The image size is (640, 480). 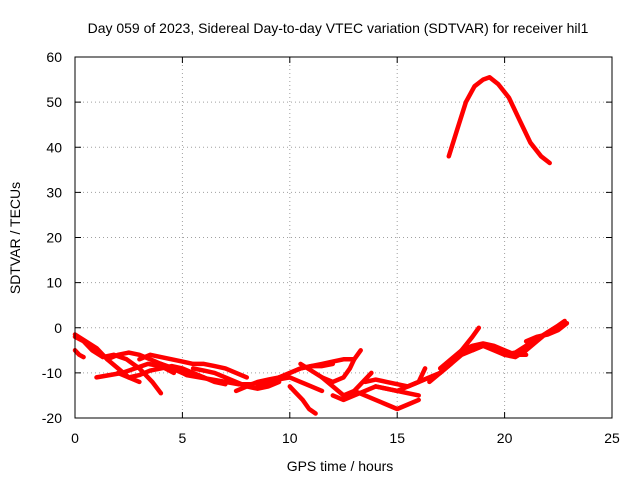 What do you see at coordinates (54, 192) in the screenshot?
I see `y-tick-label: 30` at bounding box center [54, 192].